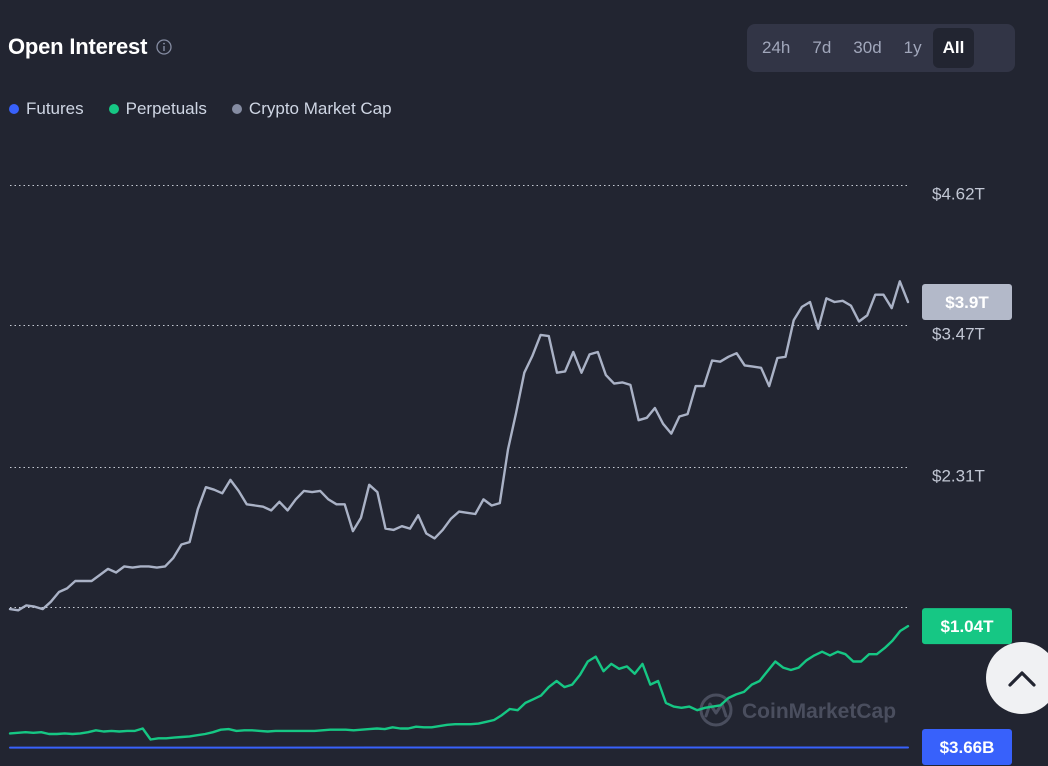 This screenshot has width=1048, height=766. I want to click on tab-all: All, so click(953, 48).